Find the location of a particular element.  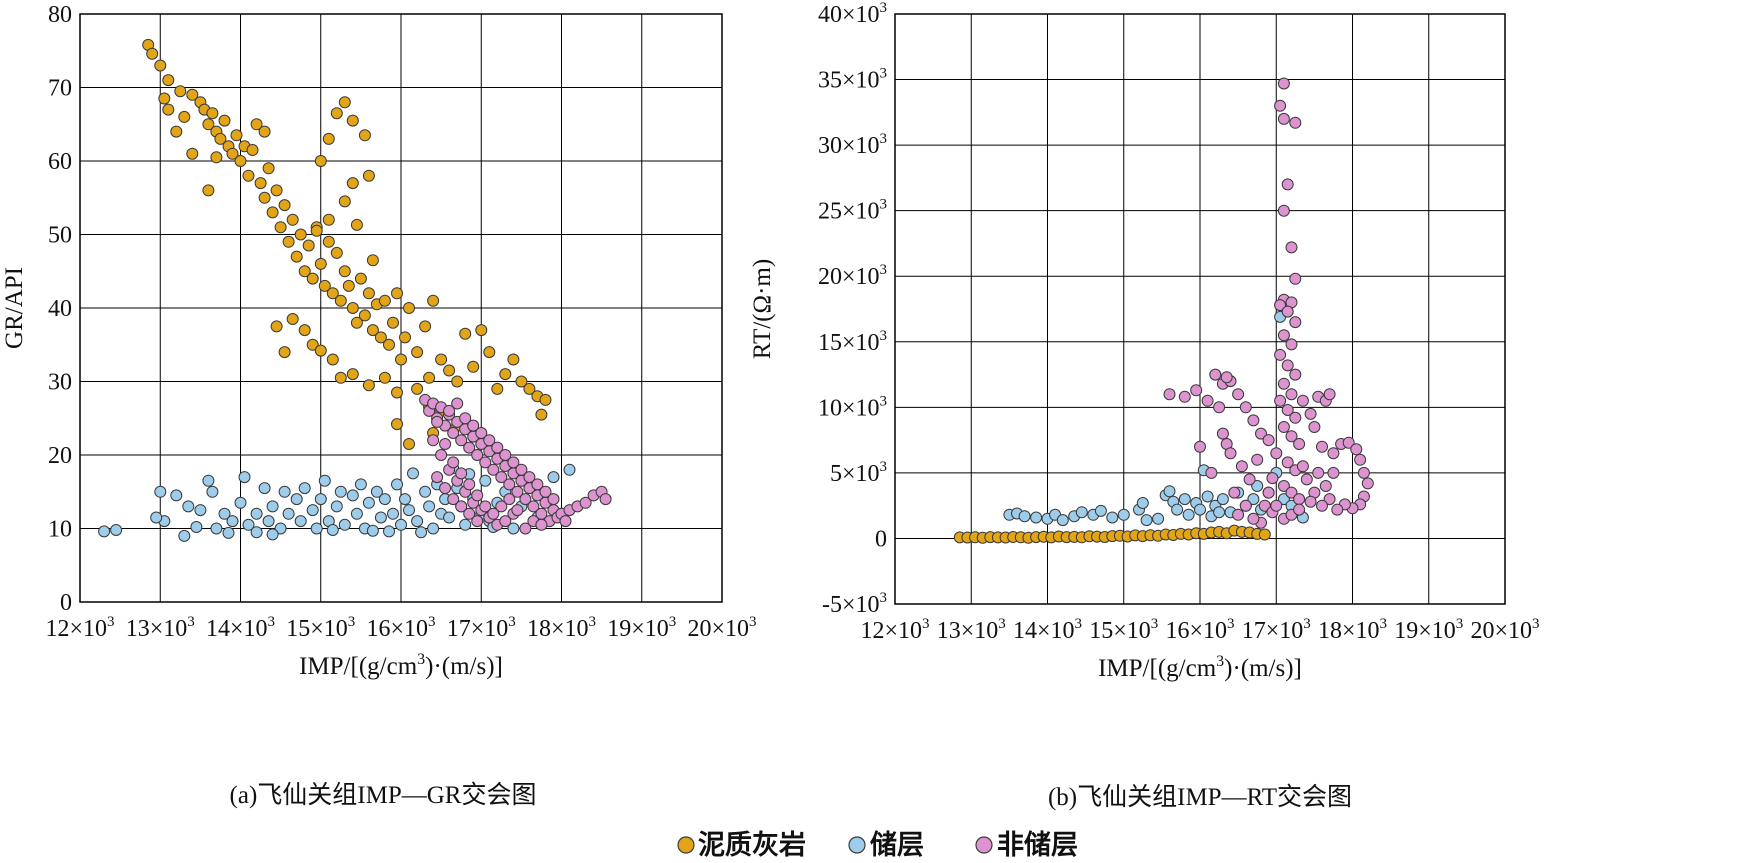

y-tick-label: 15×103 is located at coordinates (852, 342).